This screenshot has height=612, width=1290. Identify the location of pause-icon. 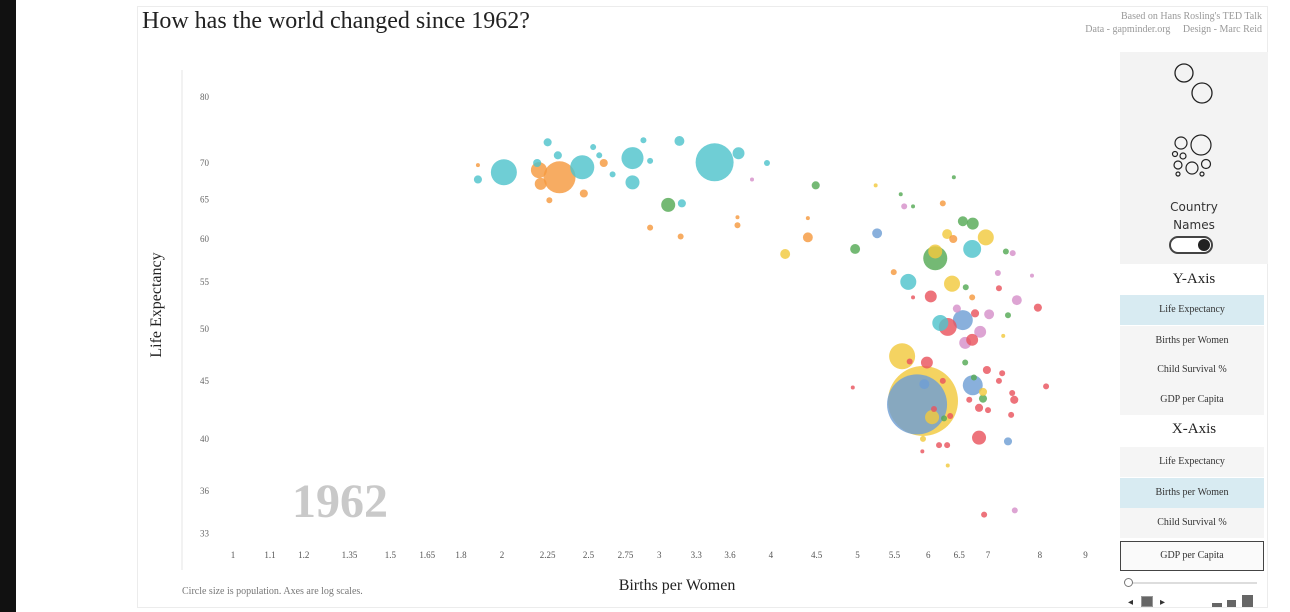
(1147, 602).